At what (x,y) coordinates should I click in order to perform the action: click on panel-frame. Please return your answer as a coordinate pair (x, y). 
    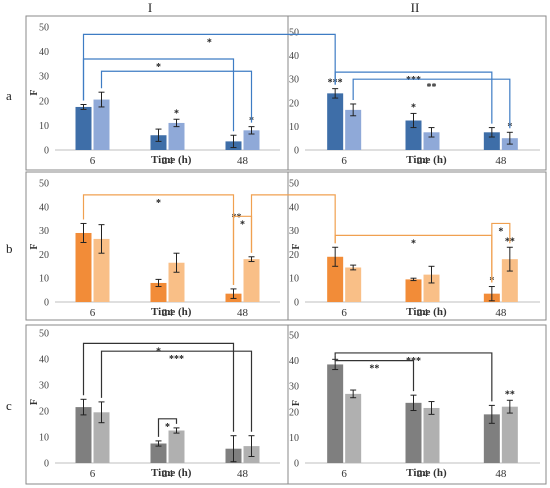
    Looking at the image, I should click on (417, 246).